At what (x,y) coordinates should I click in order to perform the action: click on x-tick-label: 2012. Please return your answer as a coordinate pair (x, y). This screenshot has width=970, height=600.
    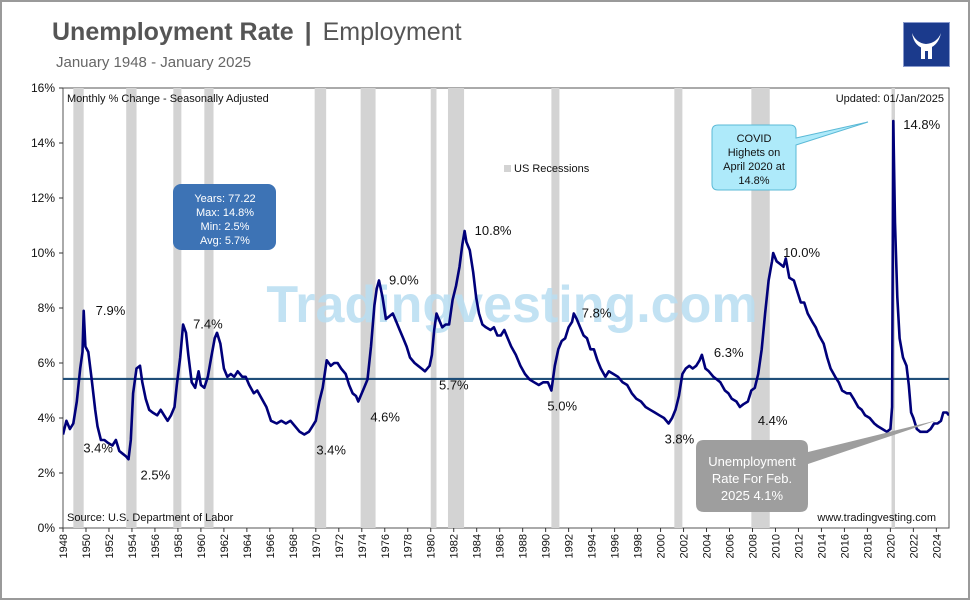
    Looking at the image, I should click on (799, 546).